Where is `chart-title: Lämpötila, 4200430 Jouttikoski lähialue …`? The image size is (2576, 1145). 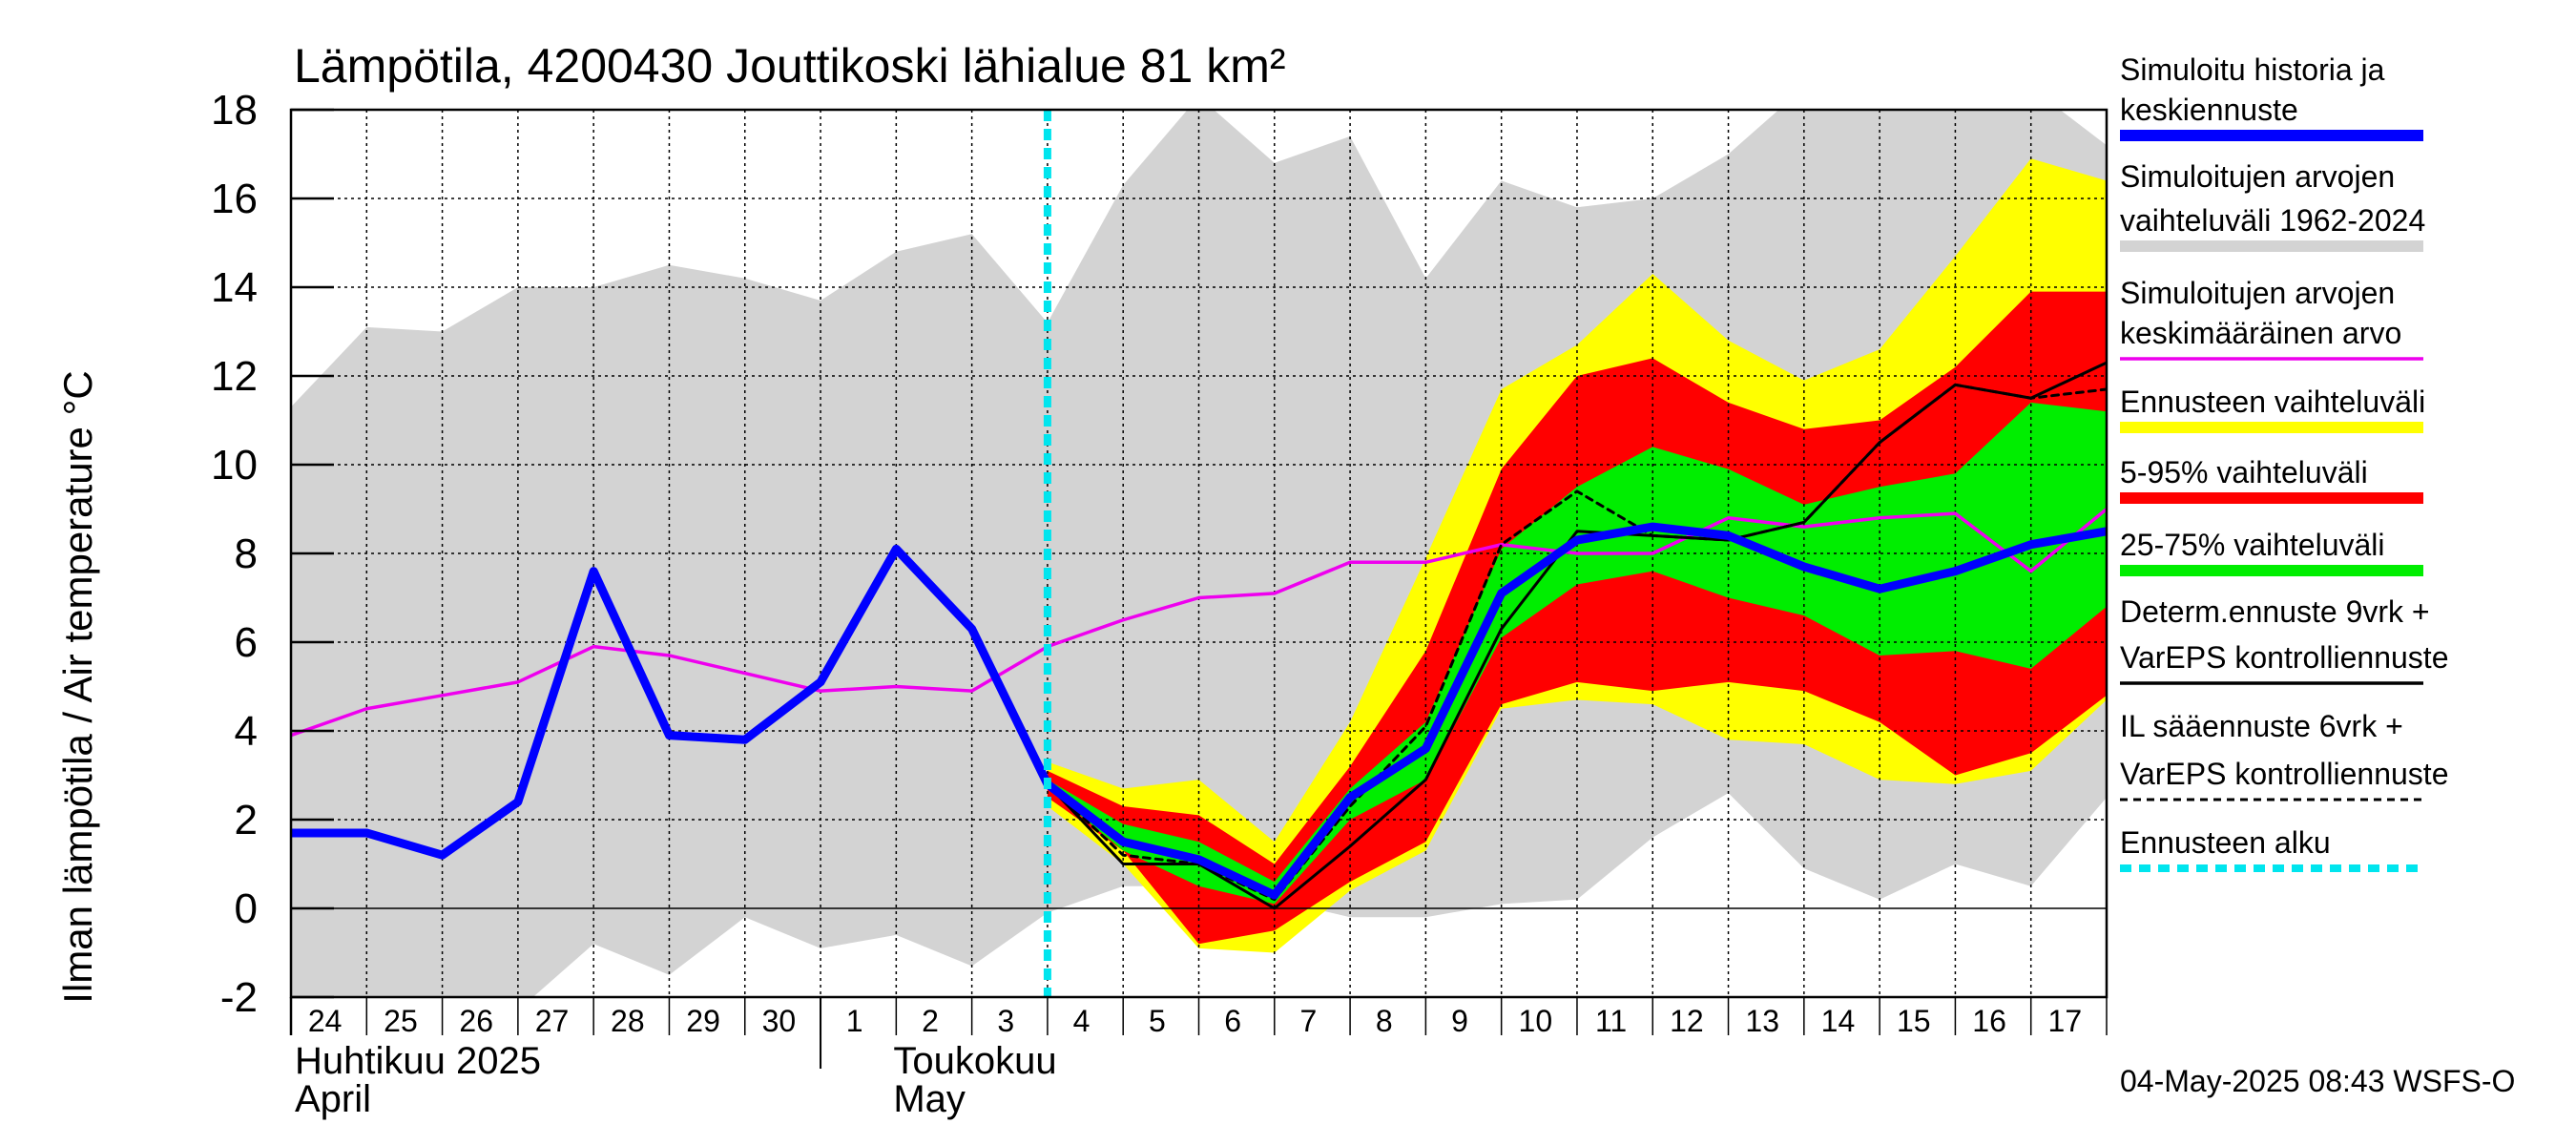 chart-title: Lämpötila, 4200430 Jouttikoski lähialue … is located at coordinates (790, 66).